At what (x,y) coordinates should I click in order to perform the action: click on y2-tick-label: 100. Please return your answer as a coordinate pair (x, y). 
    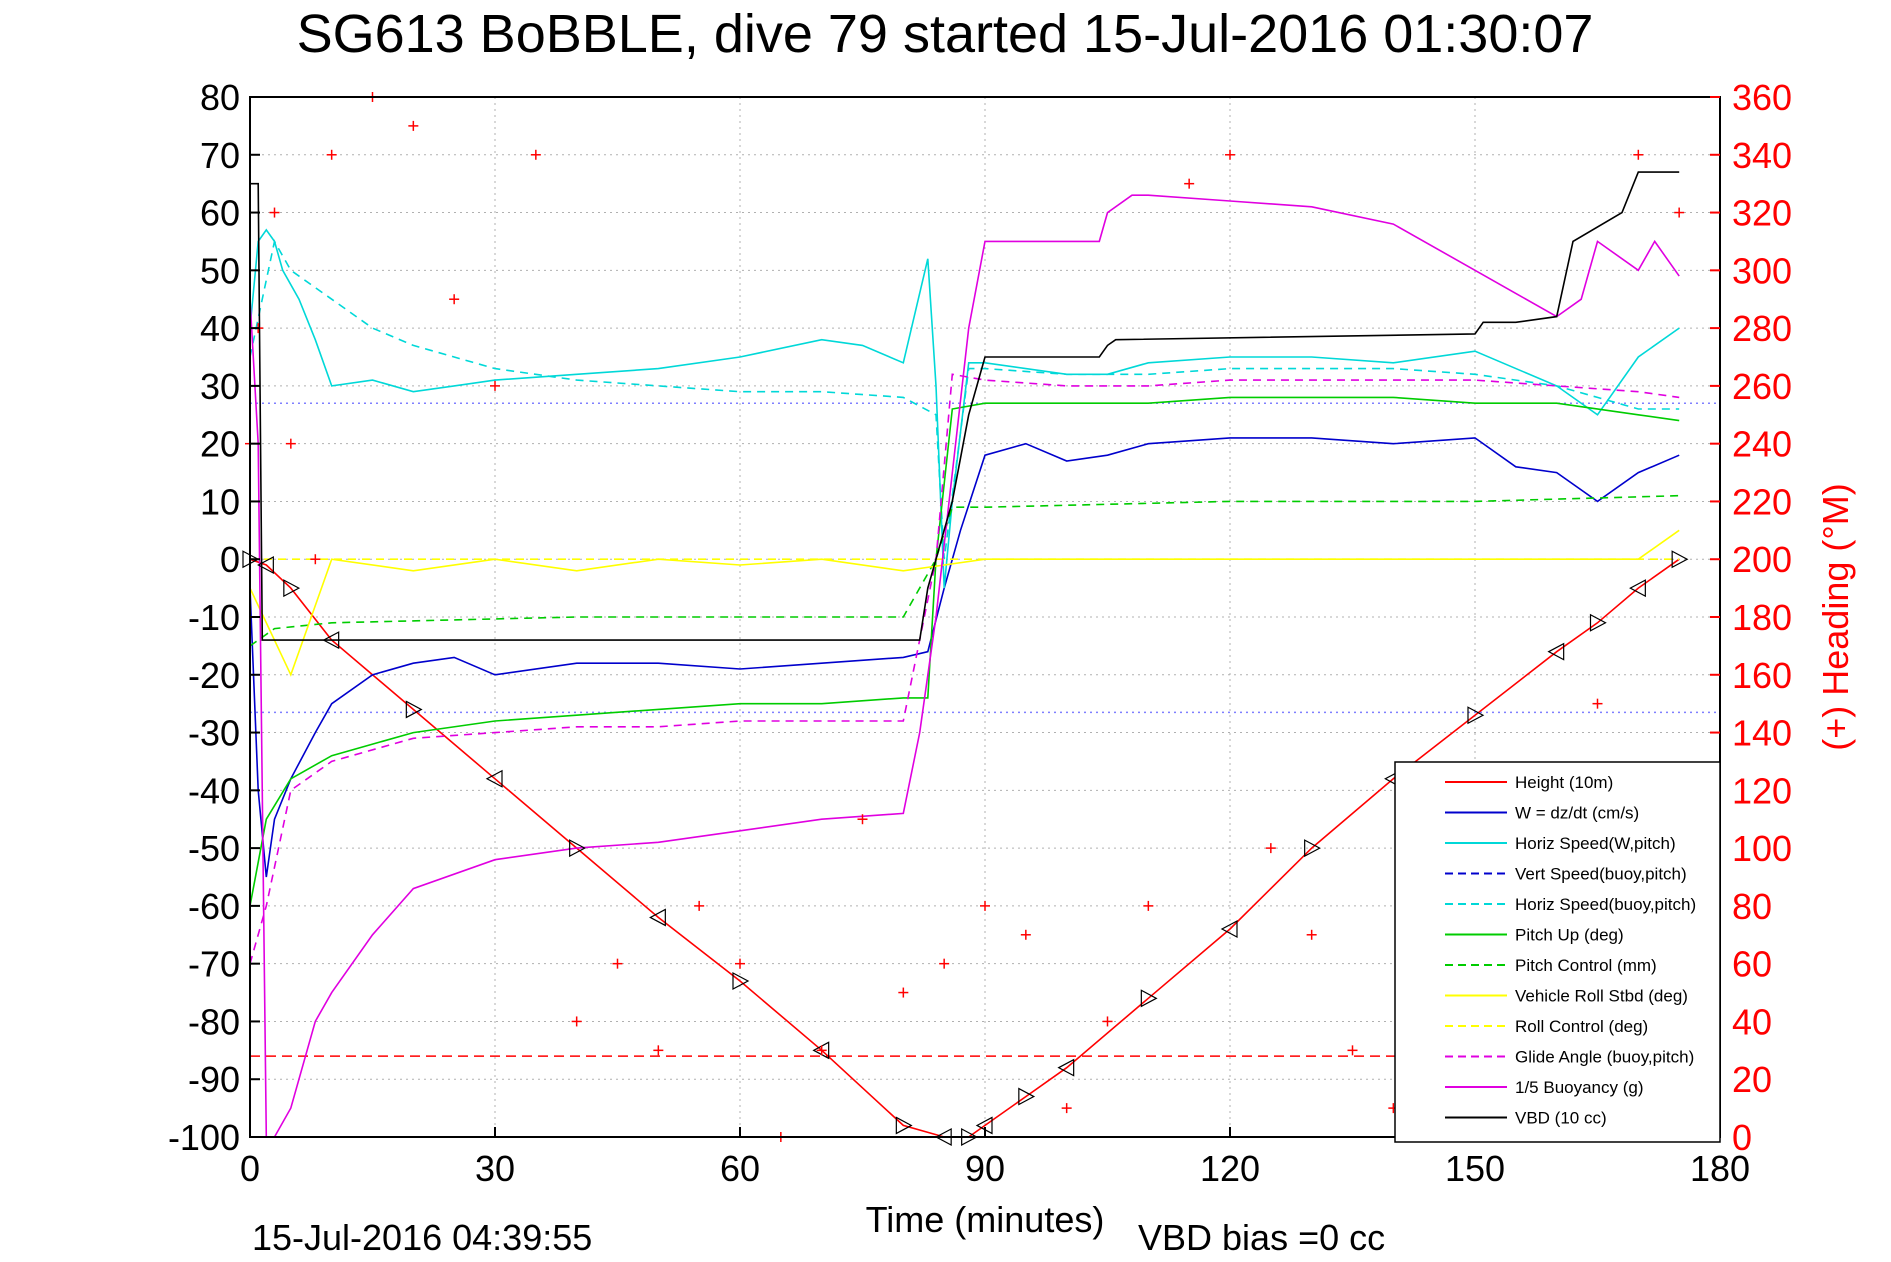
    Looking at the image, I should click on (1762, 848).